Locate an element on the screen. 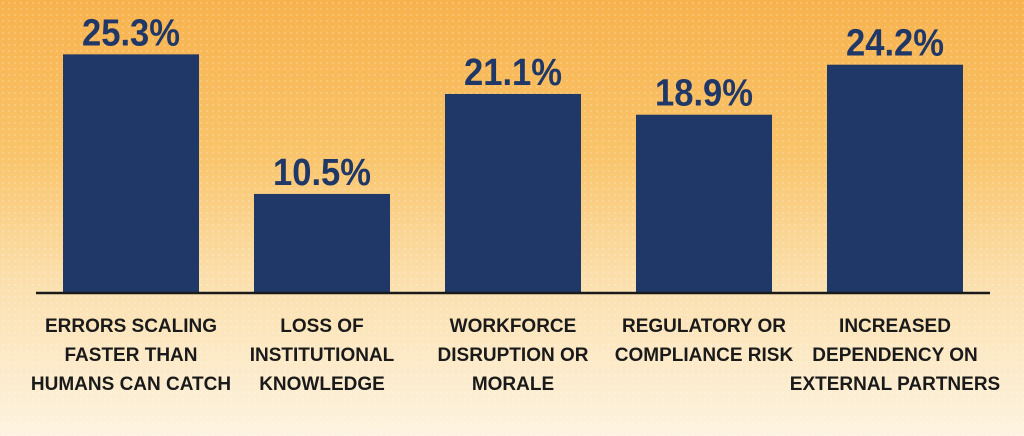  bar-value-label-2: 10.5% is located at coordinates (322, 173).